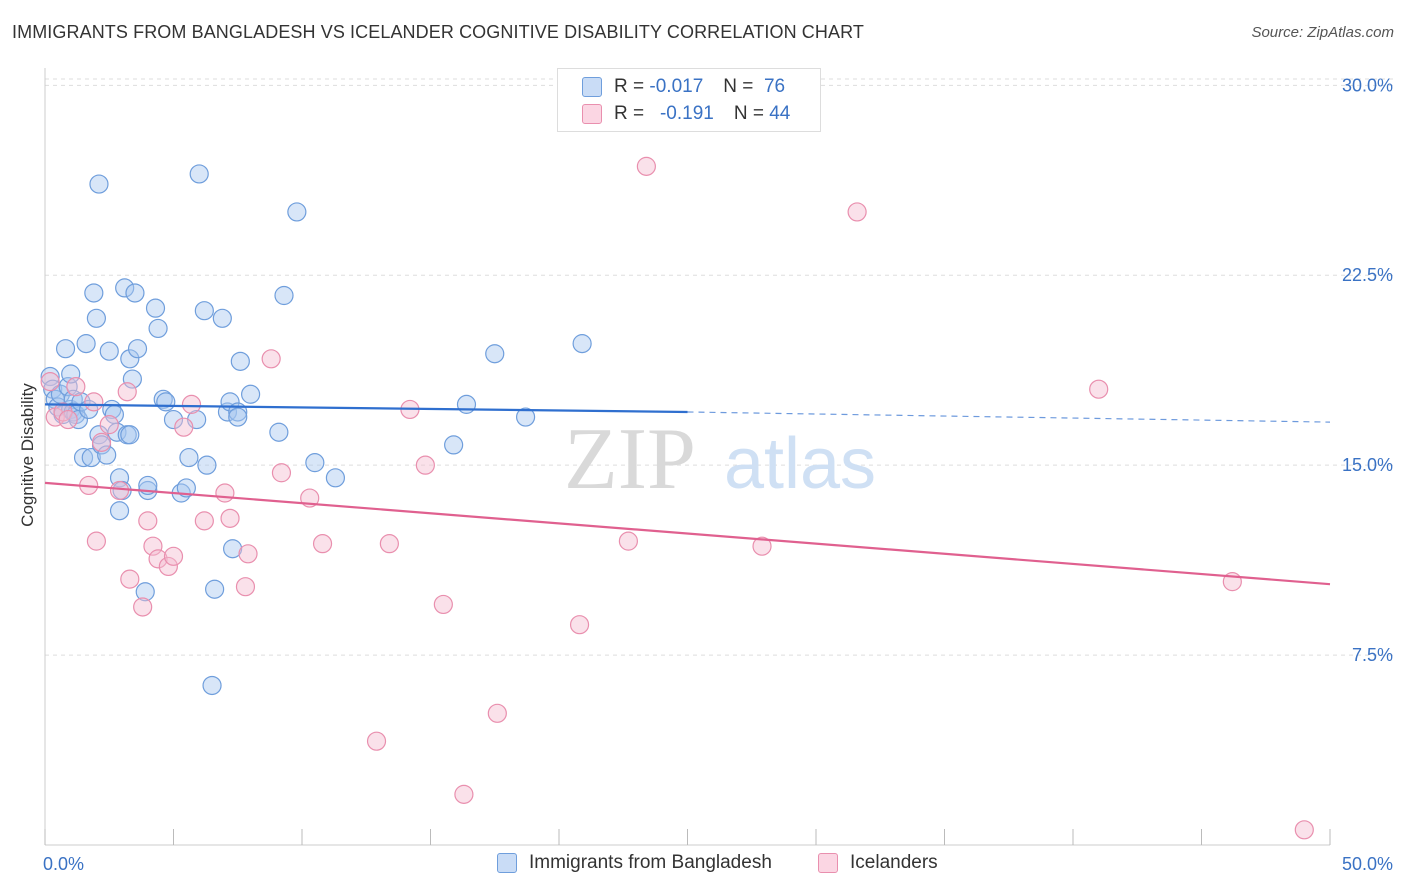 Image resolution: width=1406 pixels, height=892 pixels. I want to click on source-label: Source: ZipAtlas.com, so click(1322, 32).